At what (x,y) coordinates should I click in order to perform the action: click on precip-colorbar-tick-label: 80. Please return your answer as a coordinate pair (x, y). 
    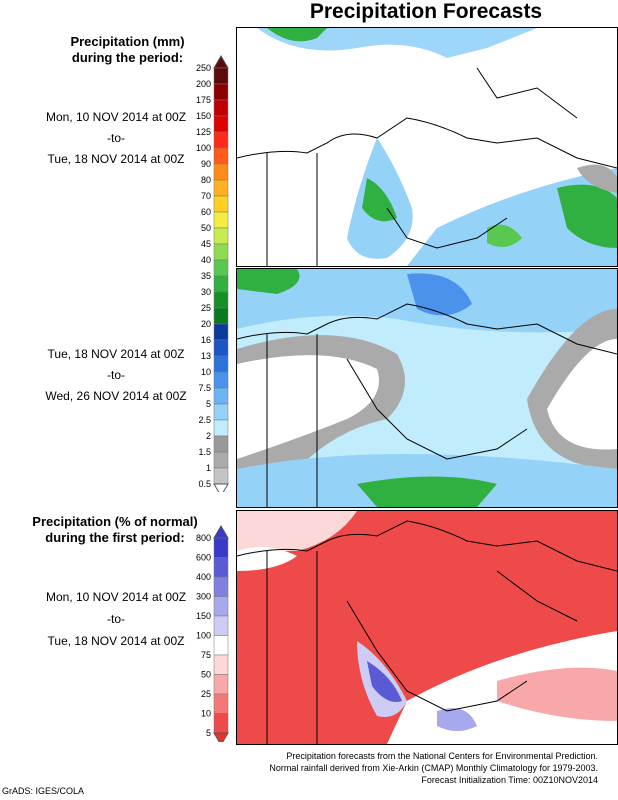
    Looking at the image, I should click on (206, 180).